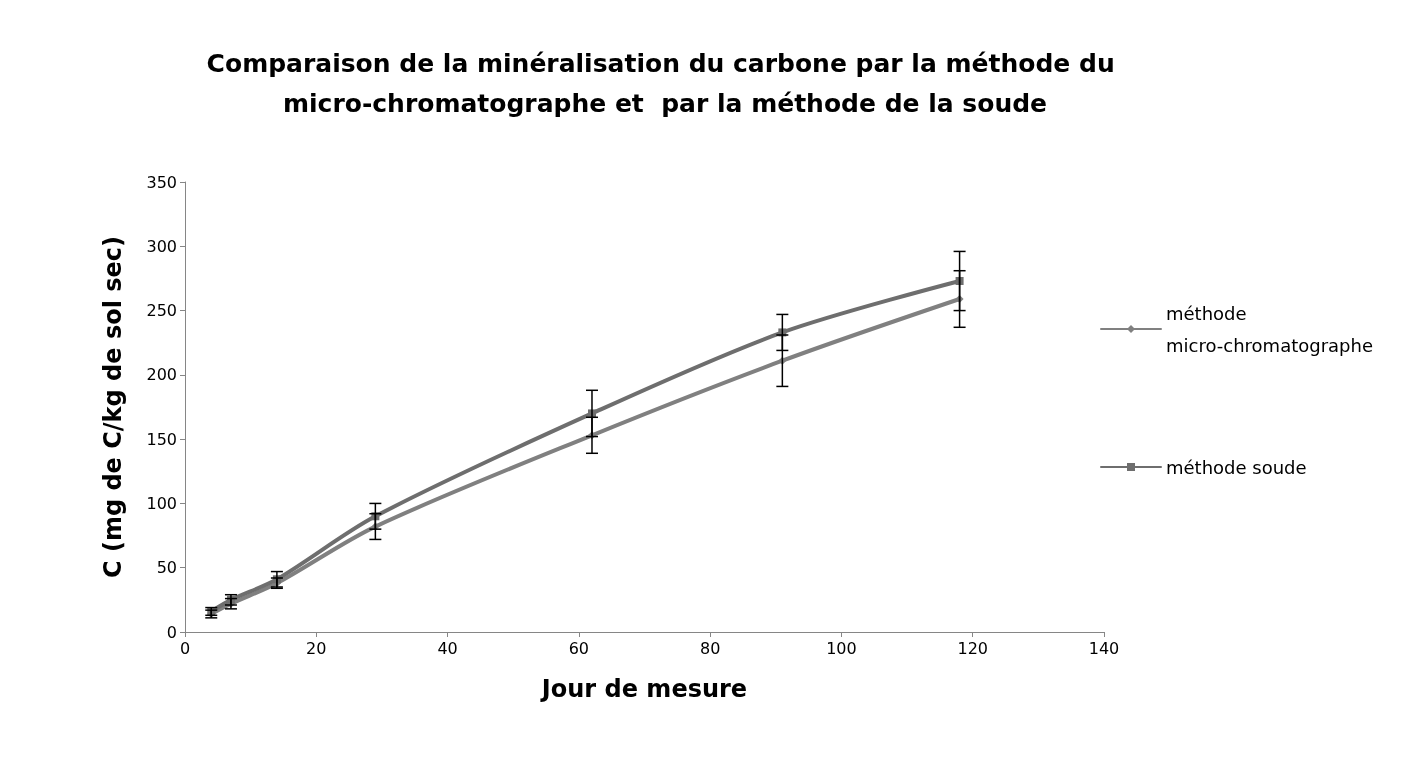  What do you see at coordinates (185, 648) in the screenshot?
I see `x-tick-label: 0` at bounding box center [185, 648].